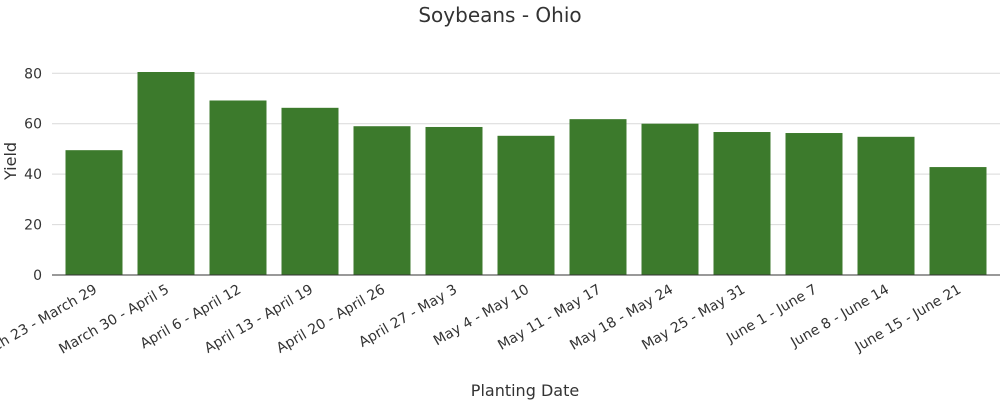 The height and width of the screenshot is (400, 1000). Describe the element at coordinates (37, 276) in the screenshot. I see `y-tick-label: 0` at that location.